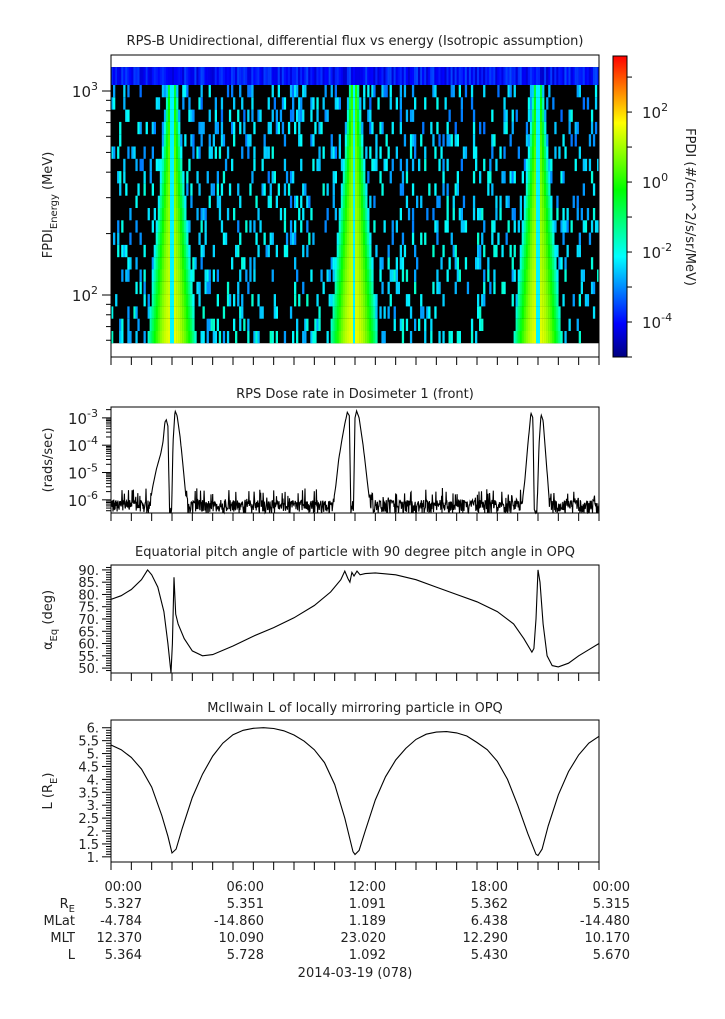 This screenshot has width=725, height=1019. Describe the element at coordinates (93, 755) in the screenshot. I see `panel4-y-tick-label: 5.` at that location.